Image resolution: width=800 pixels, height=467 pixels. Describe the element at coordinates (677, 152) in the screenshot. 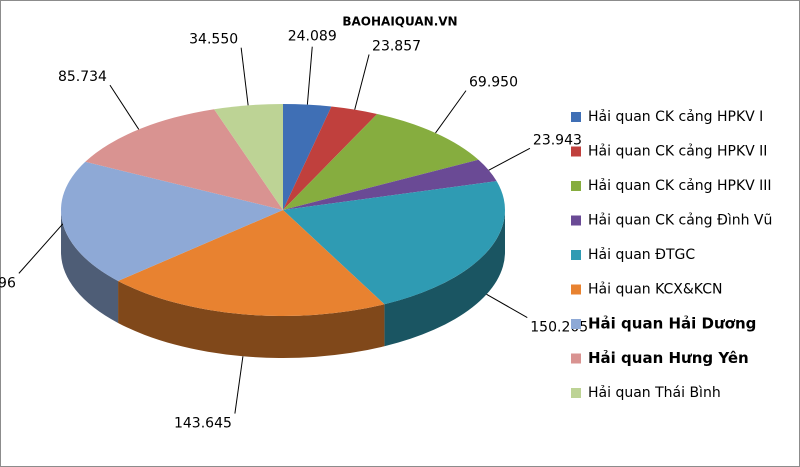

I see `legend-label: Hải quan CK cảng HPKV II` at that location.